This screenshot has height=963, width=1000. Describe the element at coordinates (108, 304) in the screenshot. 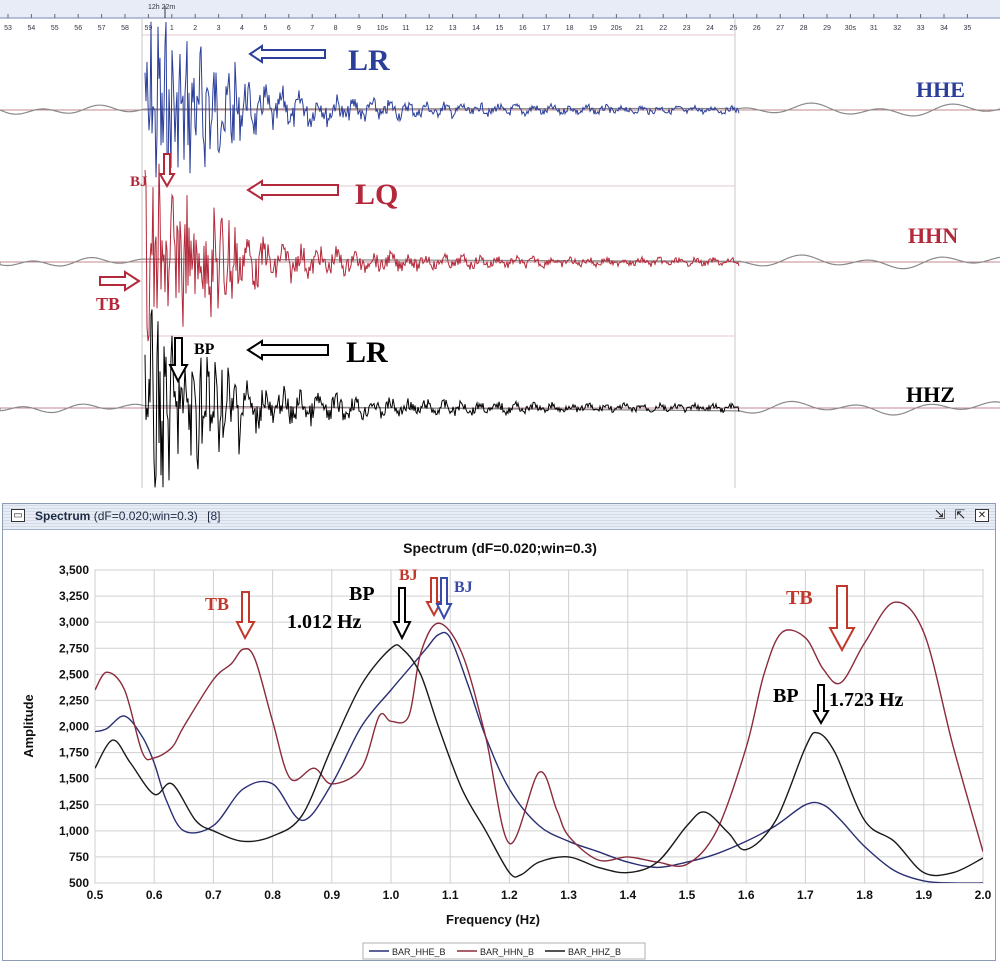

I see `annotation-tb: TB` at that location.